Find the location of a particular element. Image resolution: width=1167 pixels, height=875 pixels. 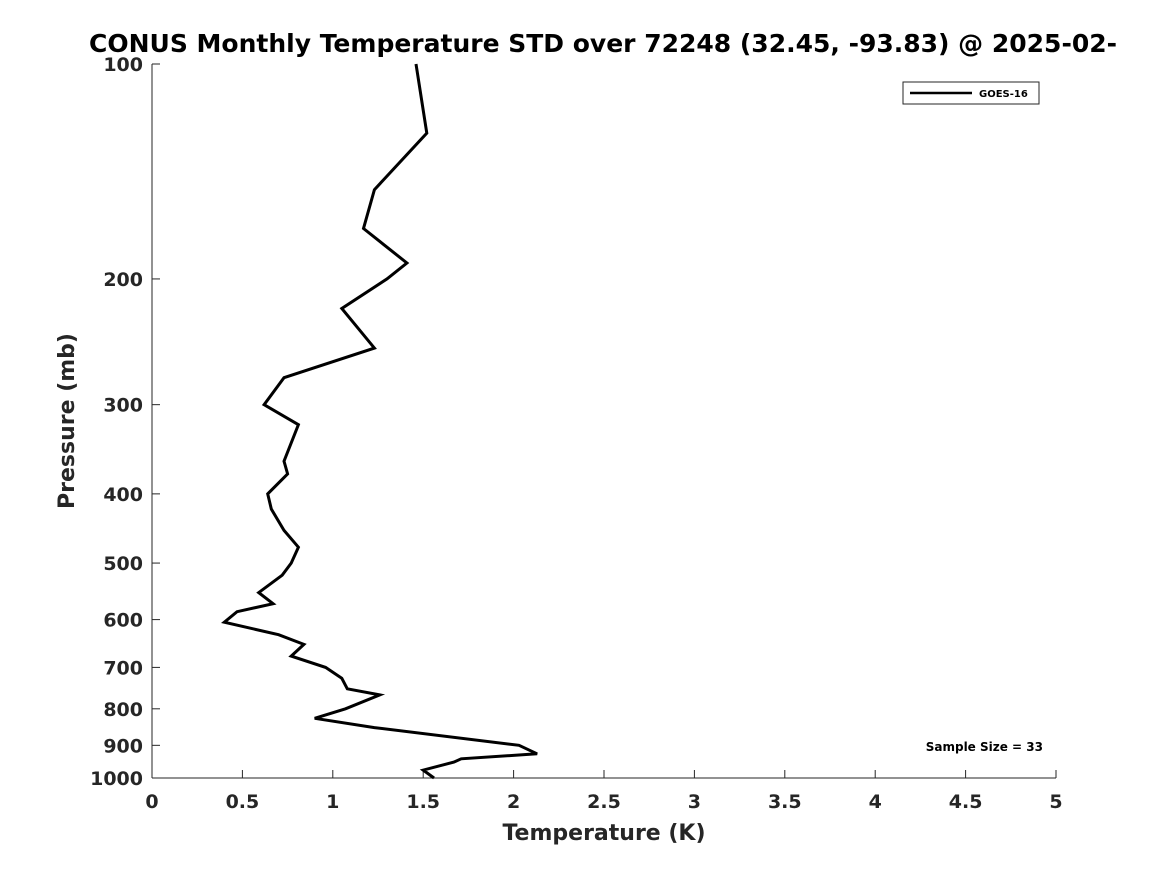

y-tick-label: 400 is located at coordinates (123, 495).